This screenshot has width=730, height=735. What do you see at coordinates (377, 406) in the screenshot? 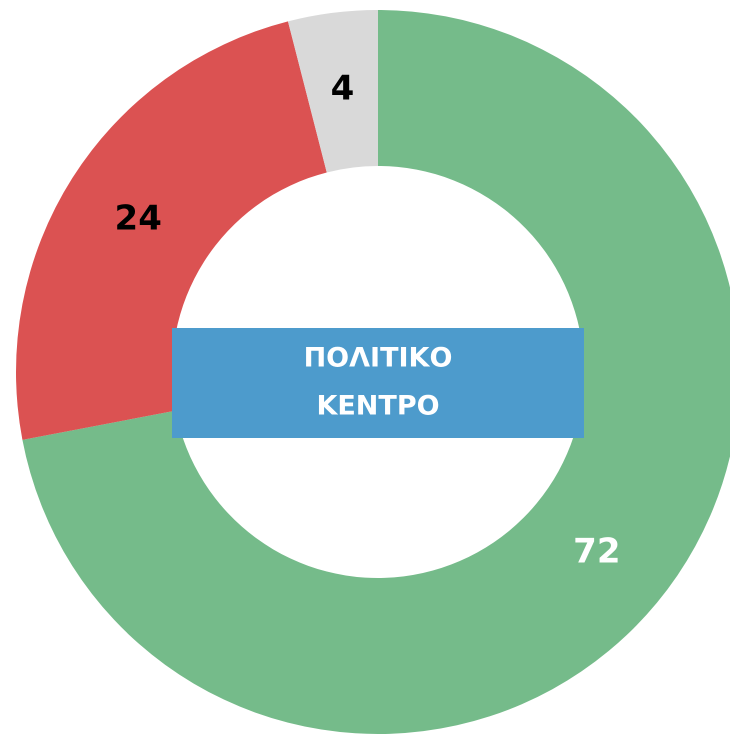
I see `center-label: ΚΕΝΤΡΟ` at bounding box center [377, 406].